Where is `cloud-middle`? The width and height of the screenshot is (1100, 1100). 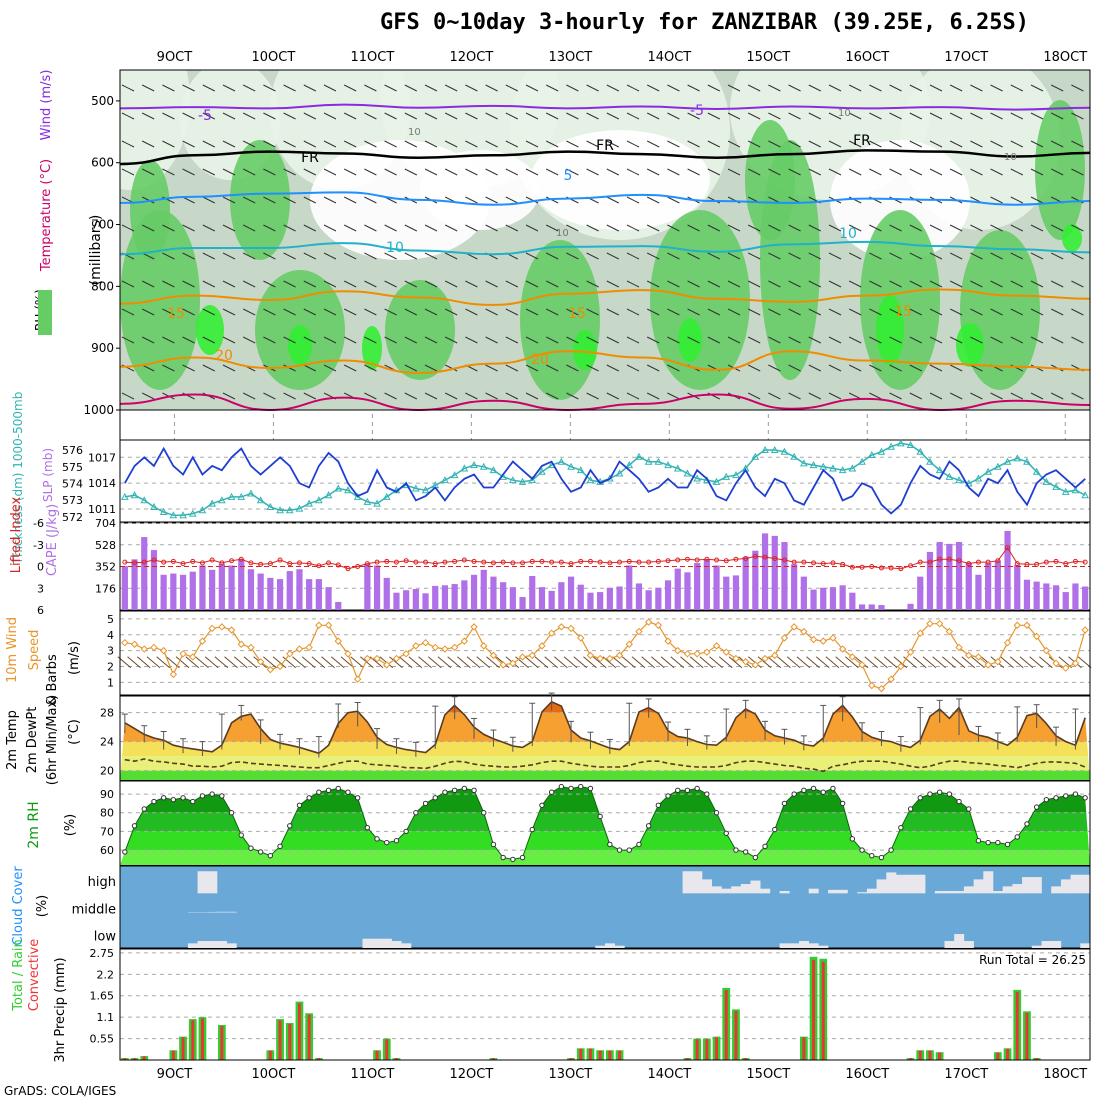 cloud-middle is located at coordinates (212, 912).